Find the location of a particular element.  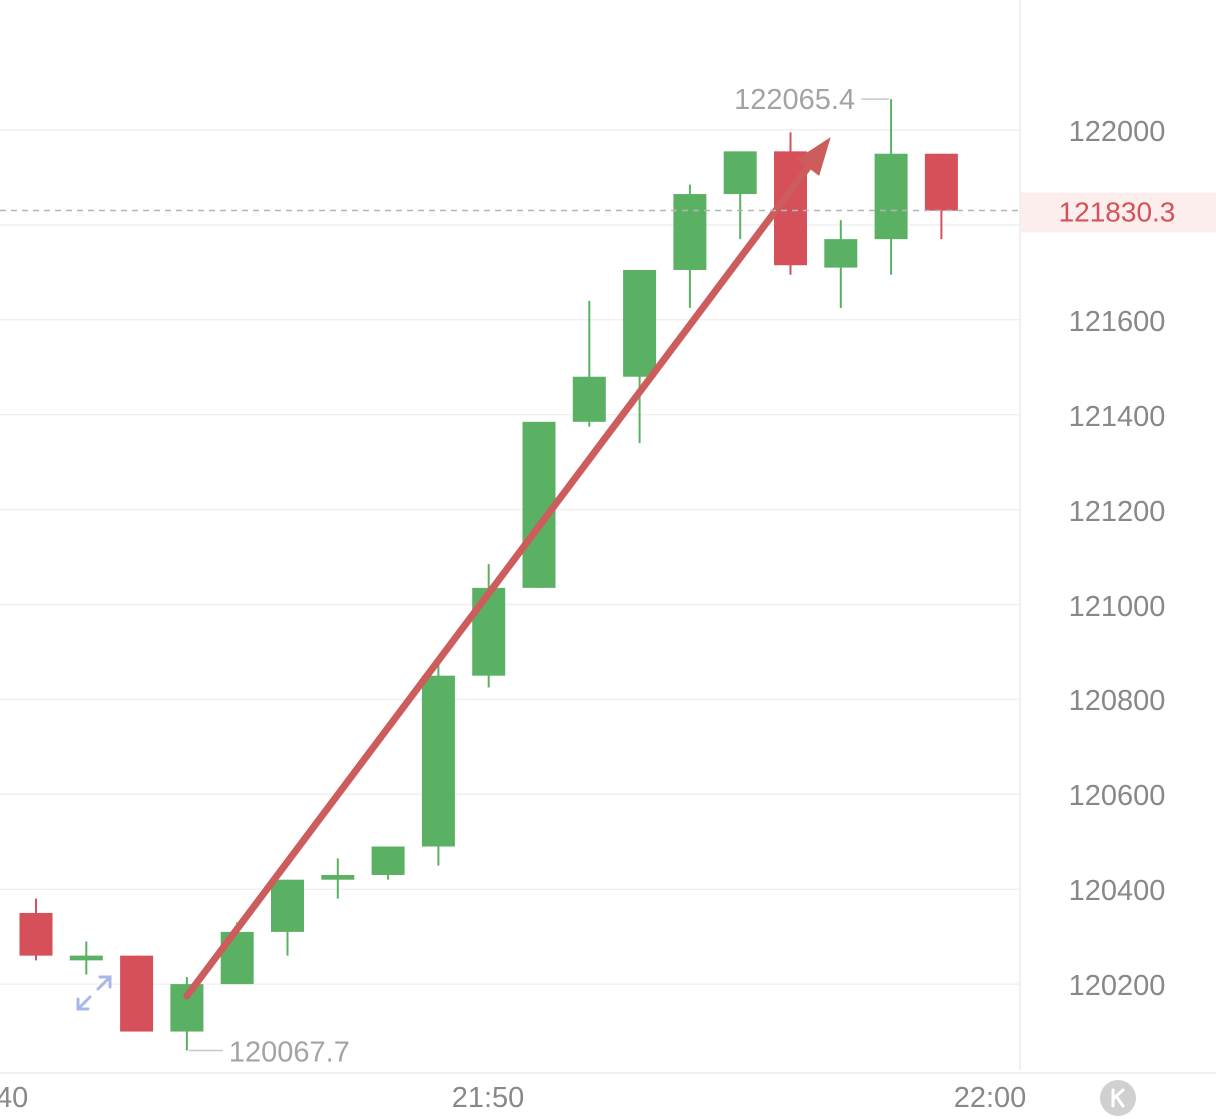

y-tick-label: 120400 is located at coordinates (1117, 891).